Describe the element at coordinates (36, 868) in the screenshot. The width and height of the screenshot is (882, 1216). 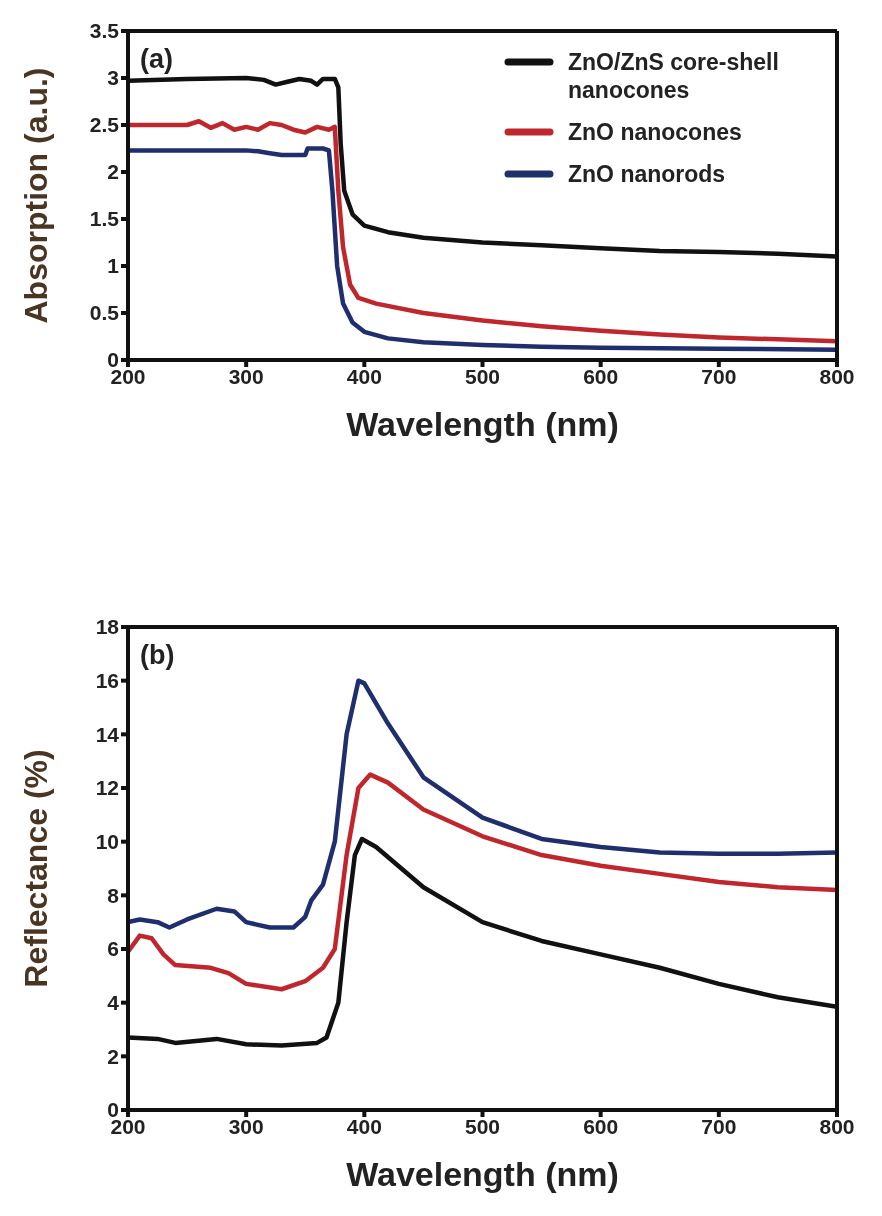
I see `y-axis-title: Reflectance (%)` at that location.